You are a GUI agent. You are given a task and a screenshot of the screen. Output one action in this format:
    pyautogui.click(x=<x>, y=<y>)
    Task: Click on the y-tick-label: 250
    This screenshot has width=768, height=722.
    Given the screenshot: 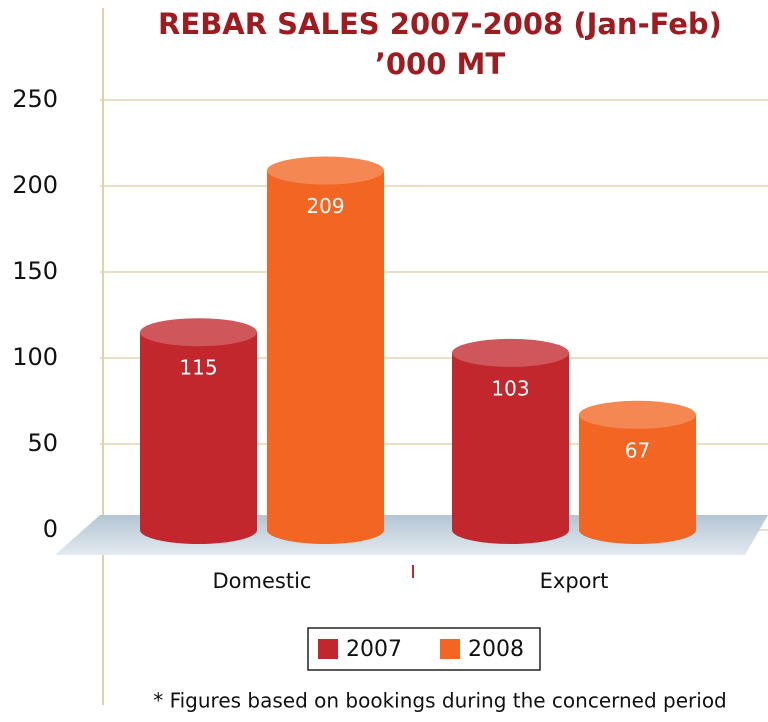 What is the action you would take?
    pyautogui.click(x=35, y=99)
    